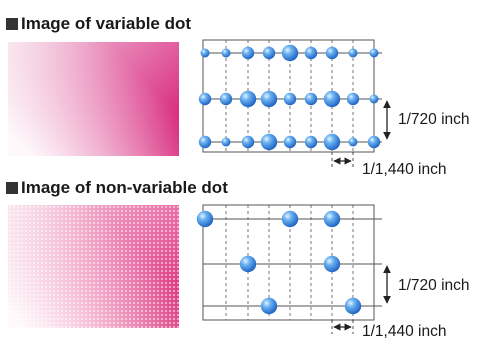 The image size is (494, 346). Describe the element at coordinates (93, 99) in the screenshot. I see `variable-dot-image-sample` at that location.